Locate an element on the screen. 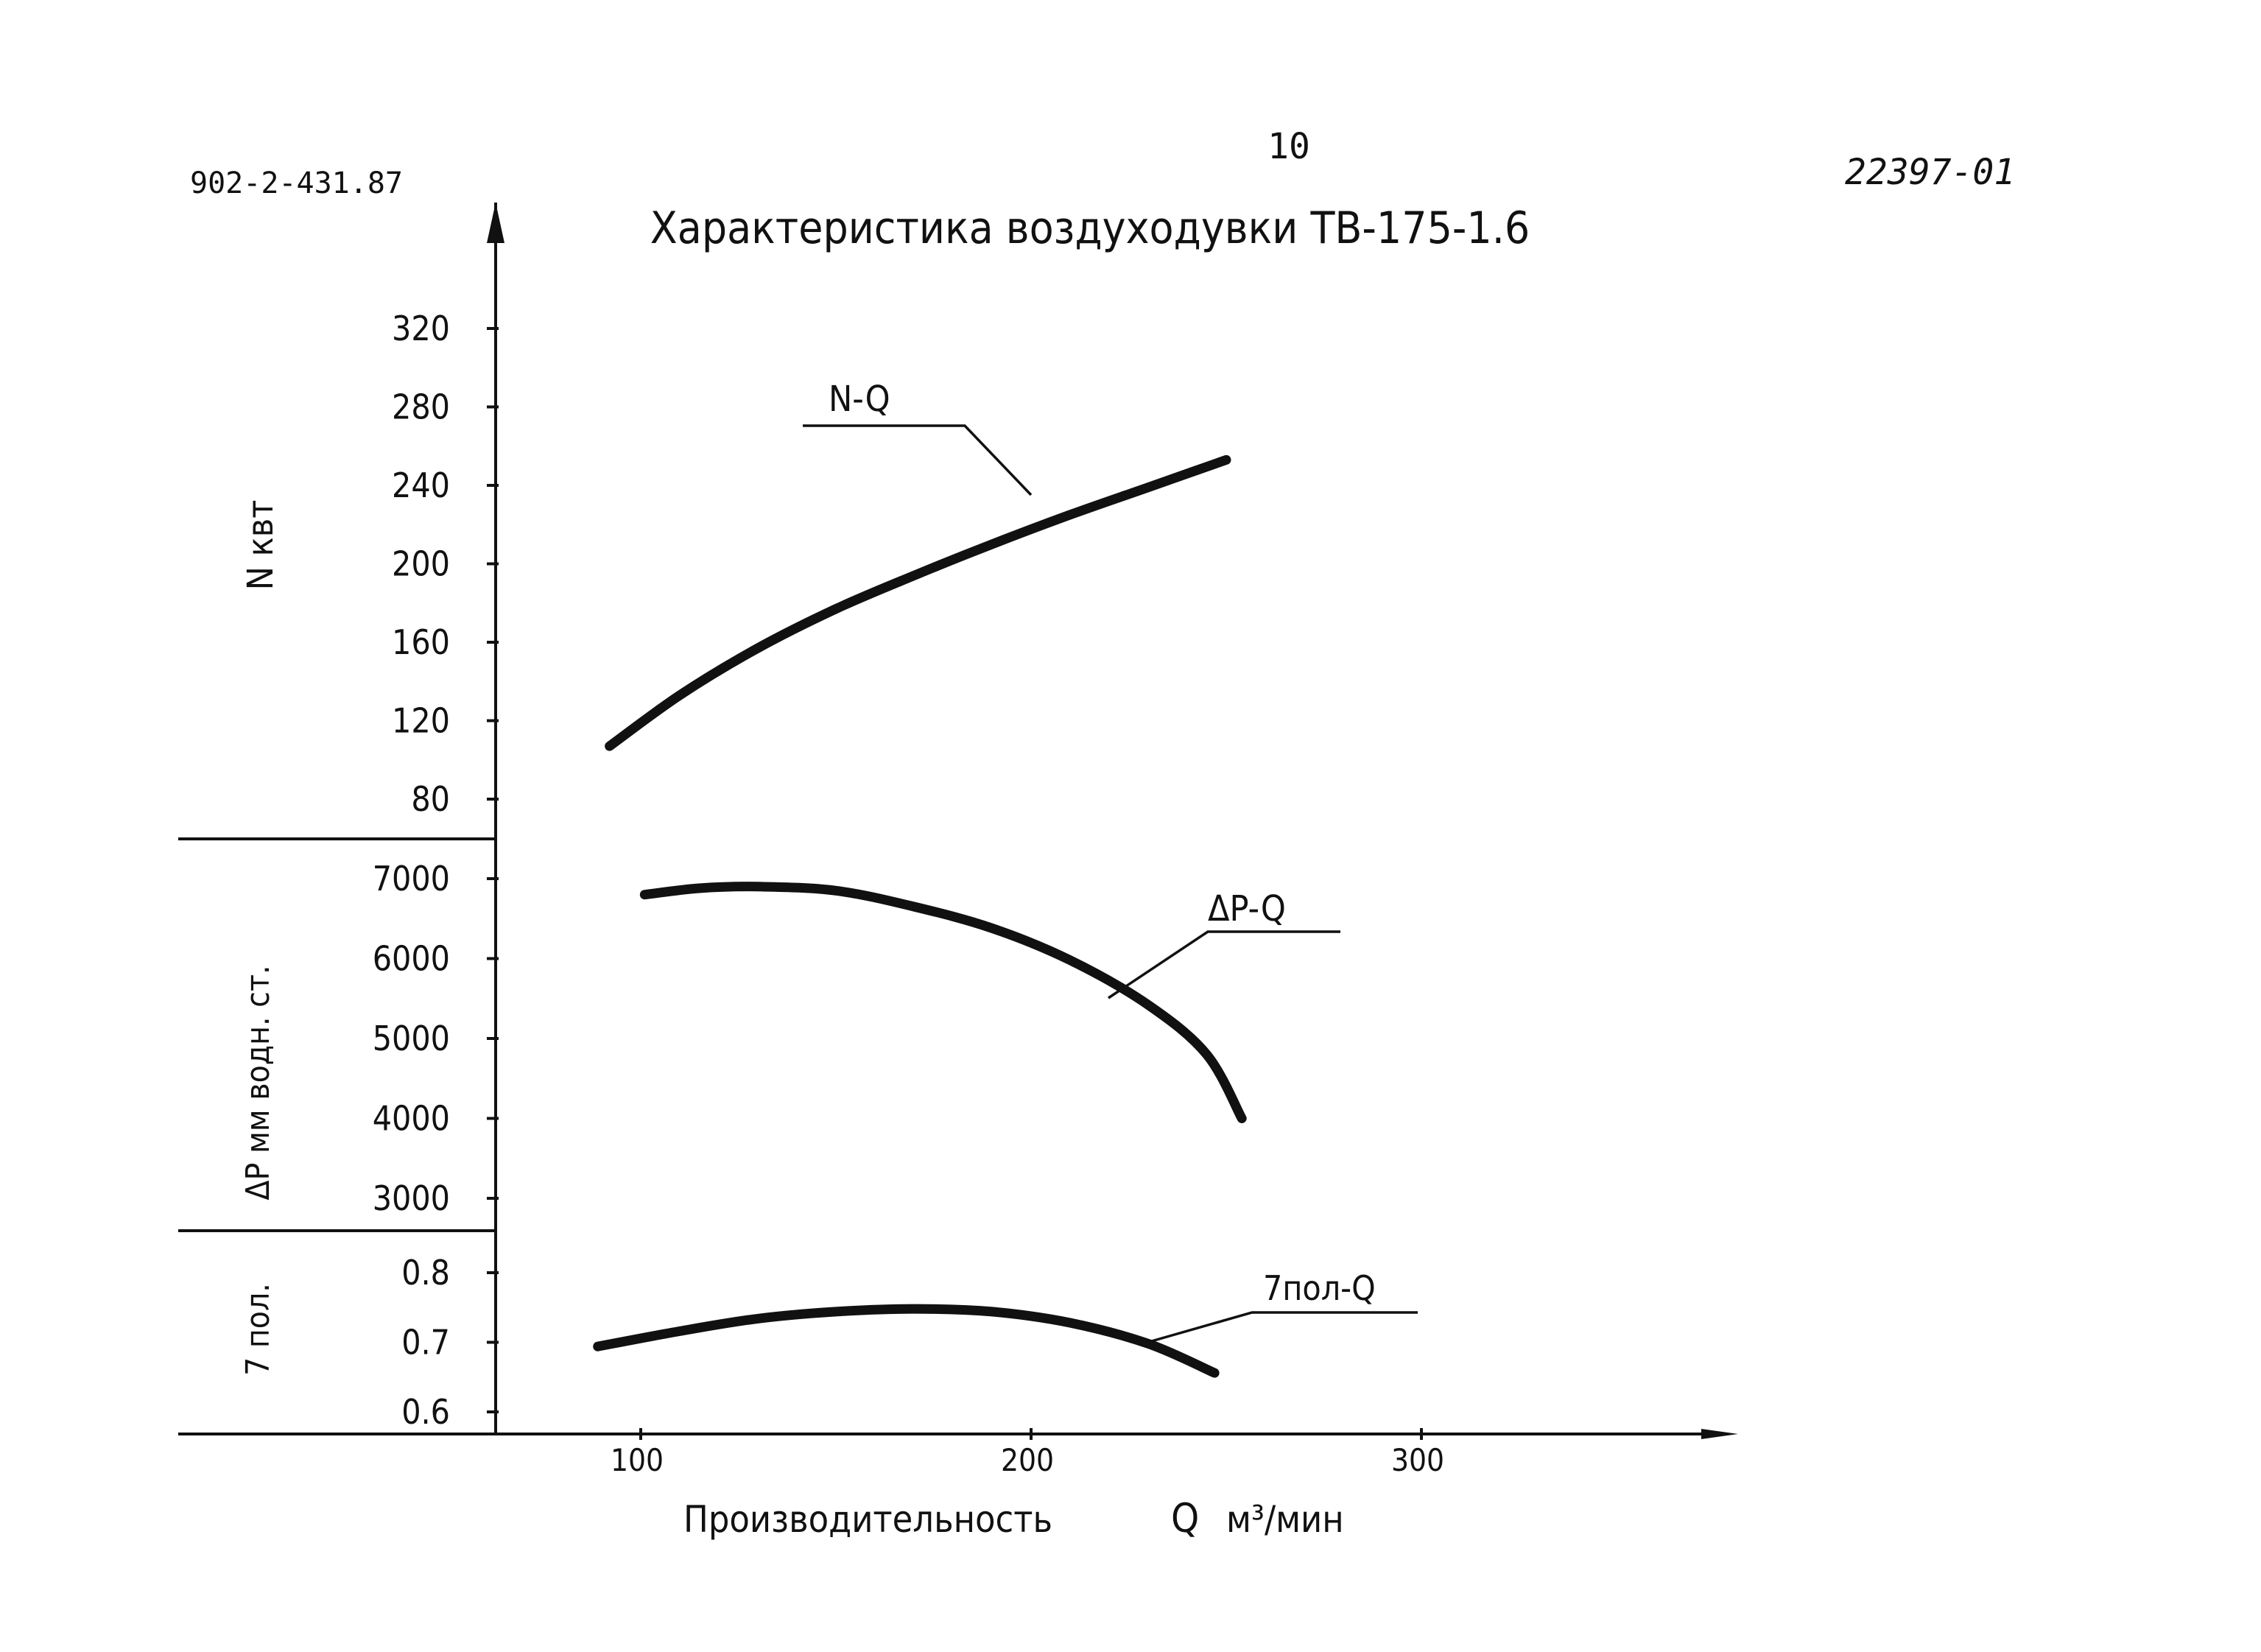  y-tick-label-efficiency-1: 0.7 is located at coordinates (425, 1343).